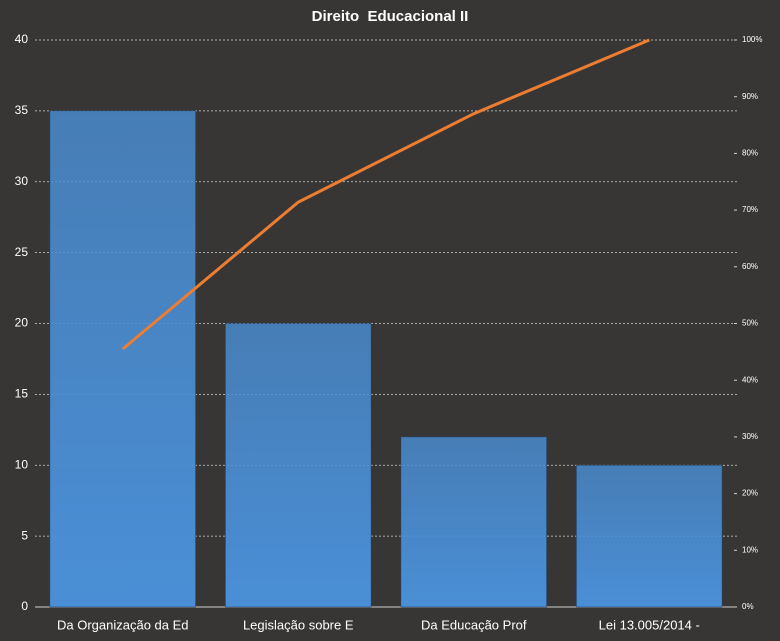 The width and height of the screenshot is (780, 641). I want to click on y2-tick-label: 50%, so click(750, 323).